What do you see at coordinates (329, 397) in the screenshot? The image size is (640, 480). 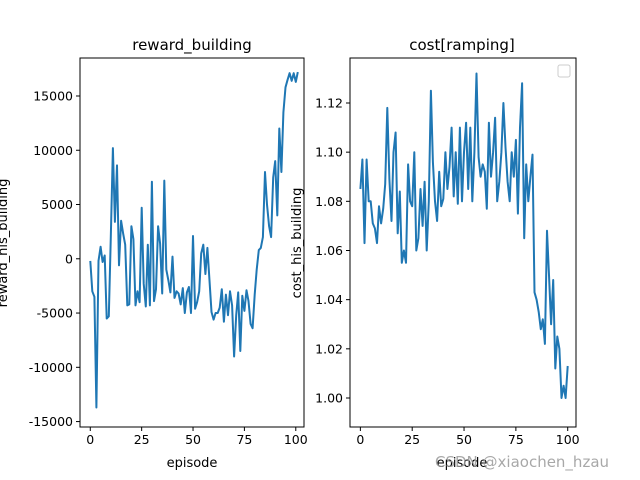 I see `y-tick-label: 1.00` at bounding box center [329, 397].